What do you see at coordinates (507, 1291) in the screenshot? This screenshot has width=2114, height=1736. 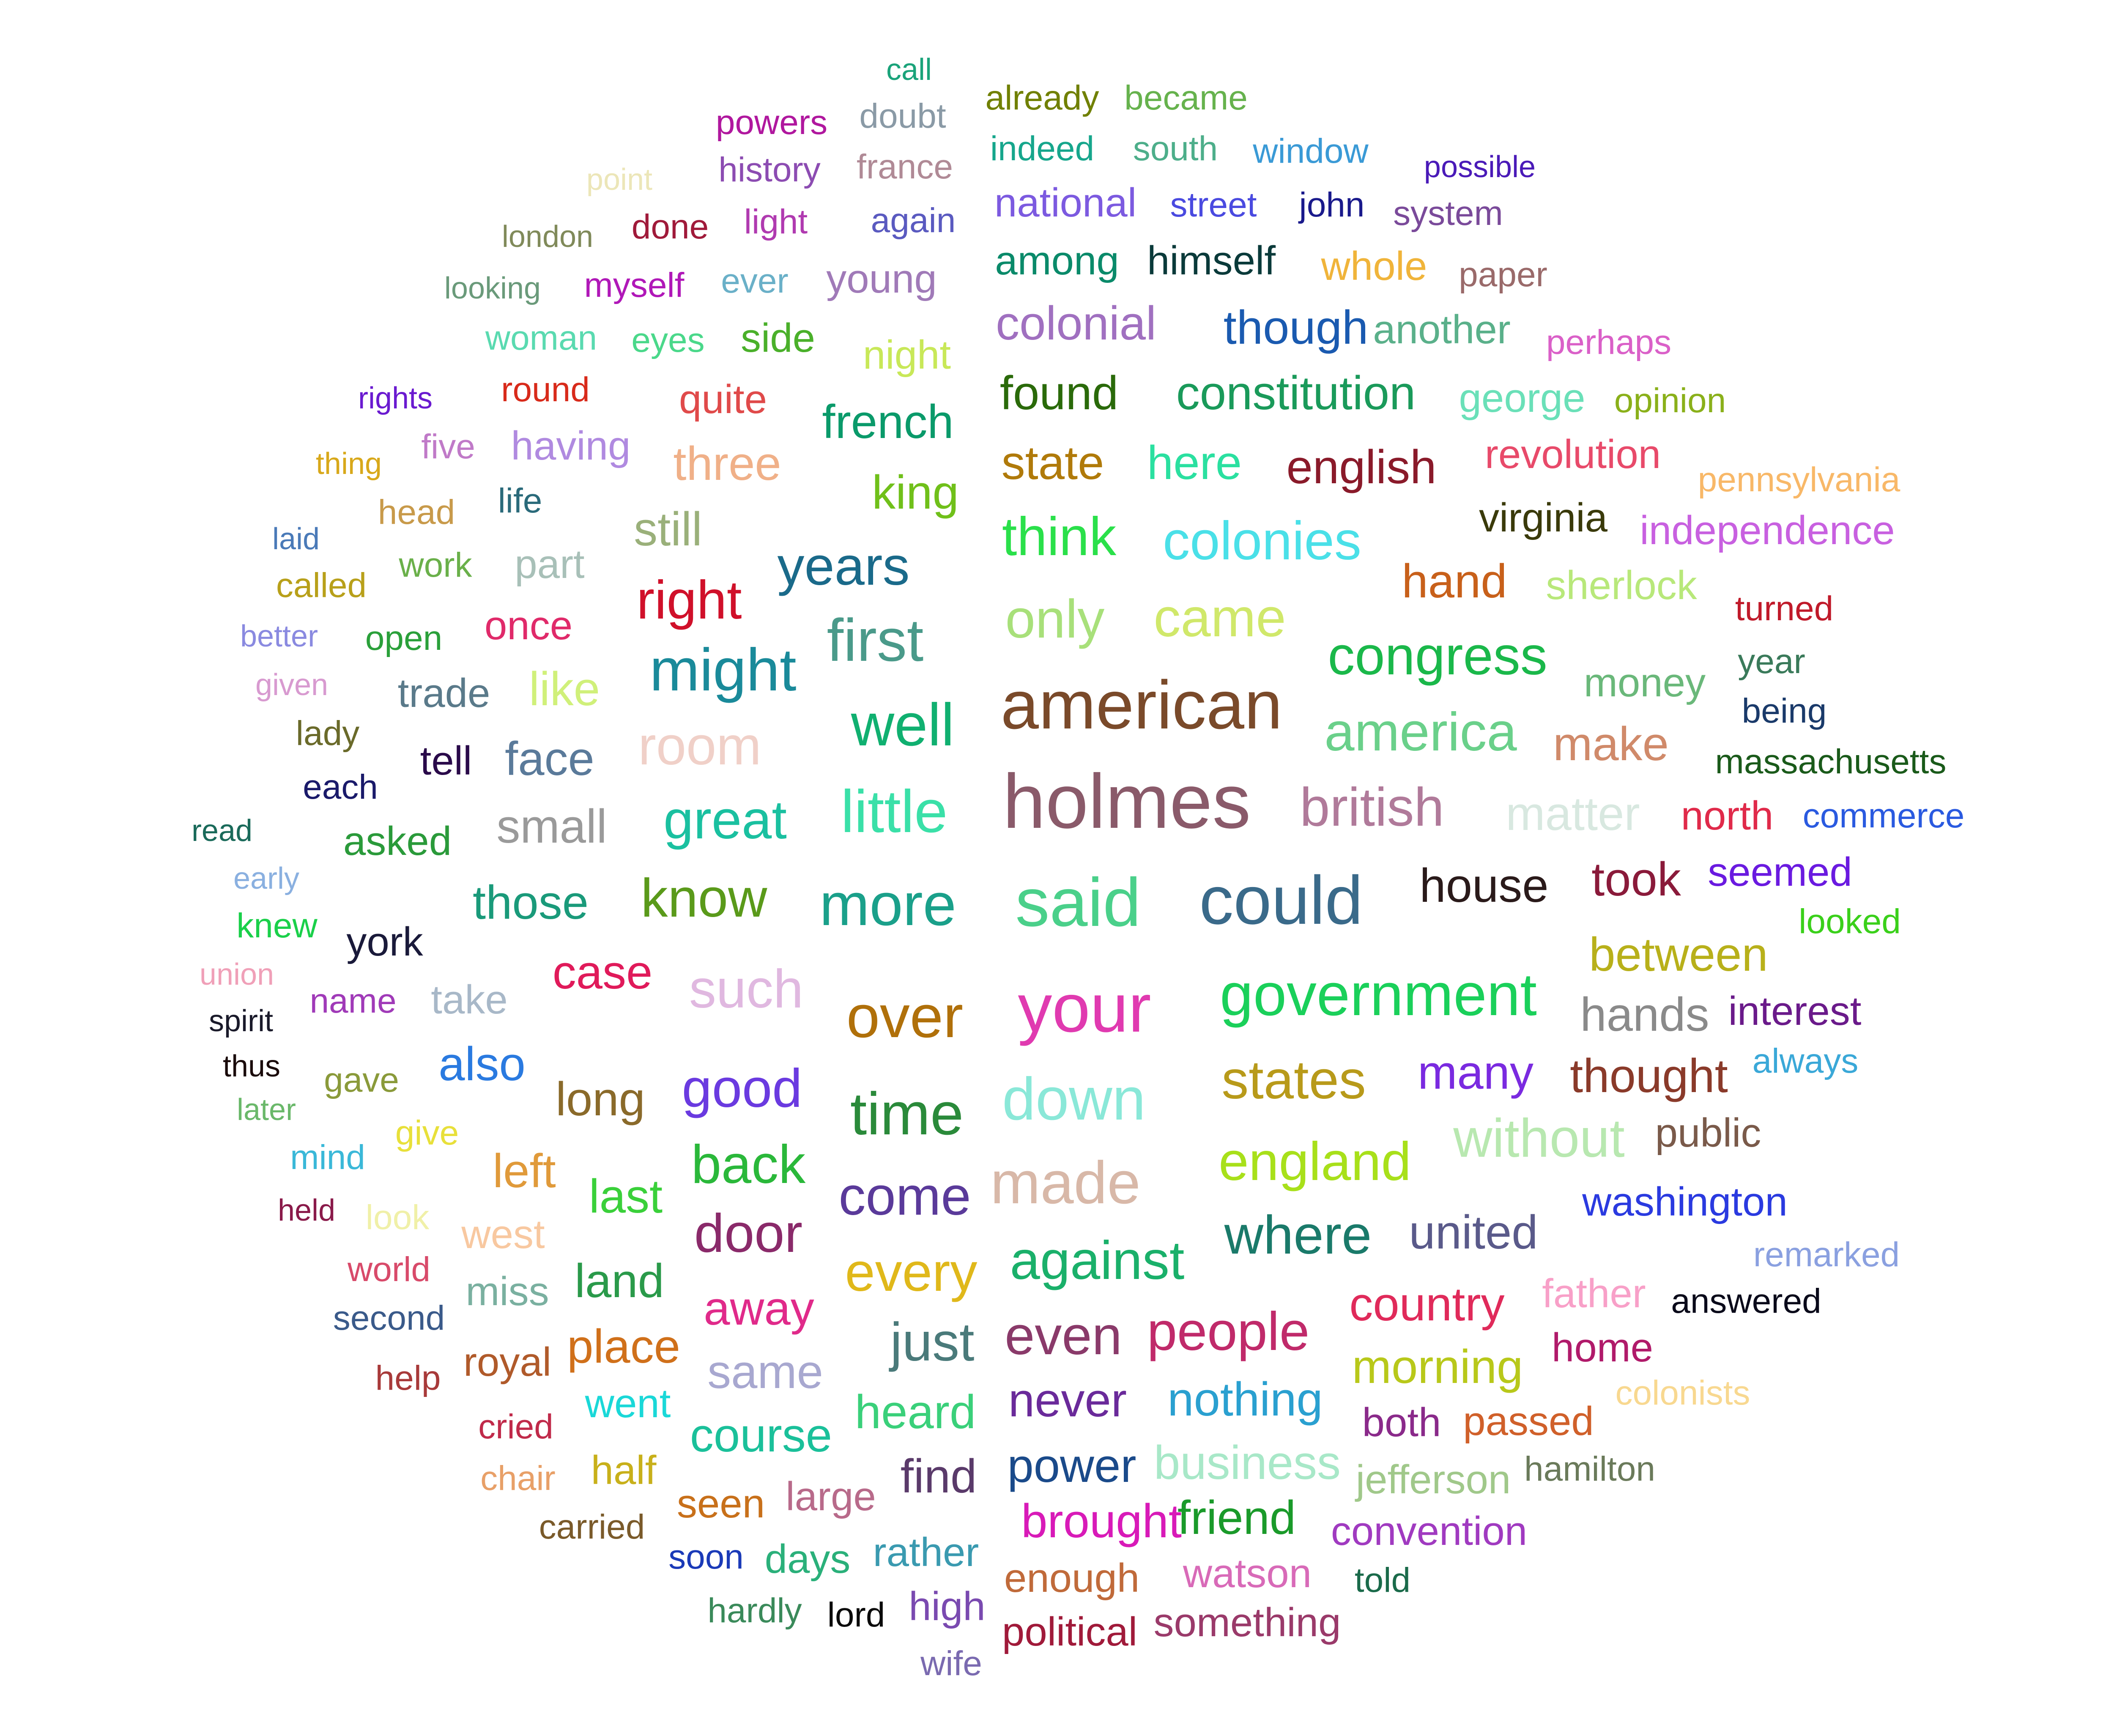 I see `word-miss: miss` at bounding box center [507, 1291].